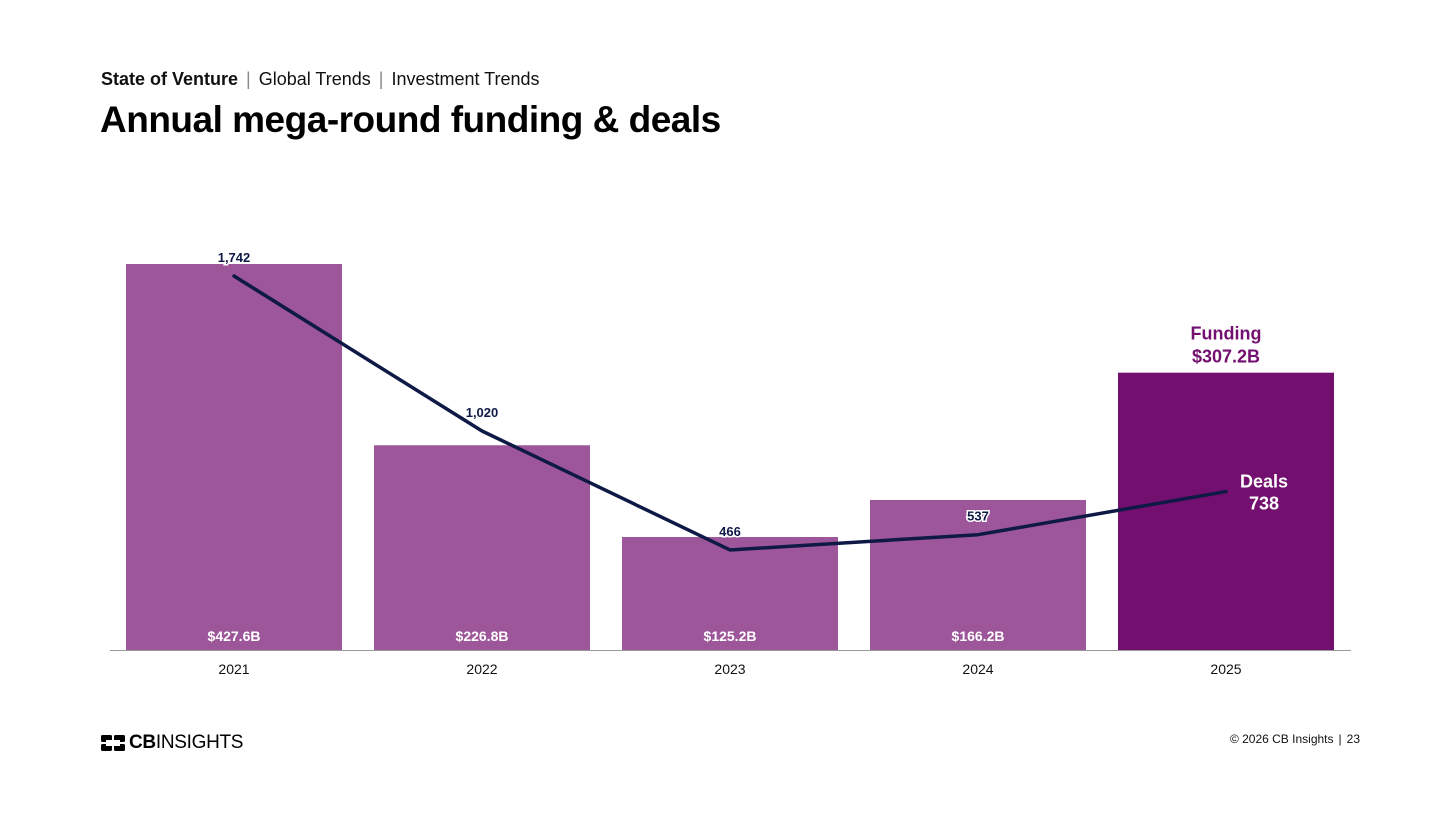 The image size is (1456, 815). What do you see at coordinates (170, 79) in the screenshot?
I see `breadcrumb-item-state-of-venture: State of Venture` at bounding box center [170, 79].